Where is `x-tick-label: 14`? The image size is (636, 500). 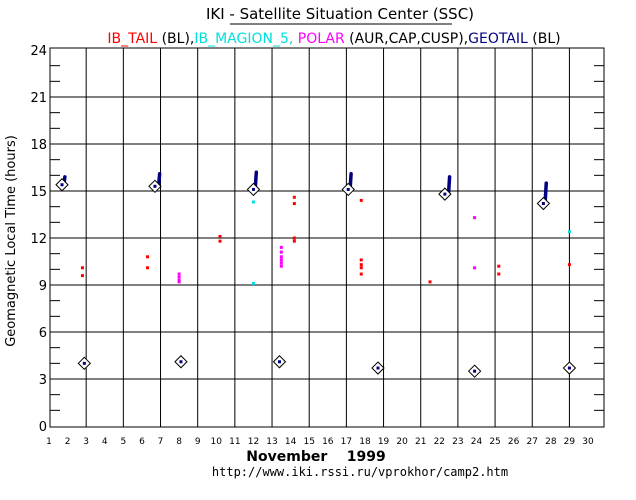 x-tick-label: 14 is located at coordinates (291, 442).